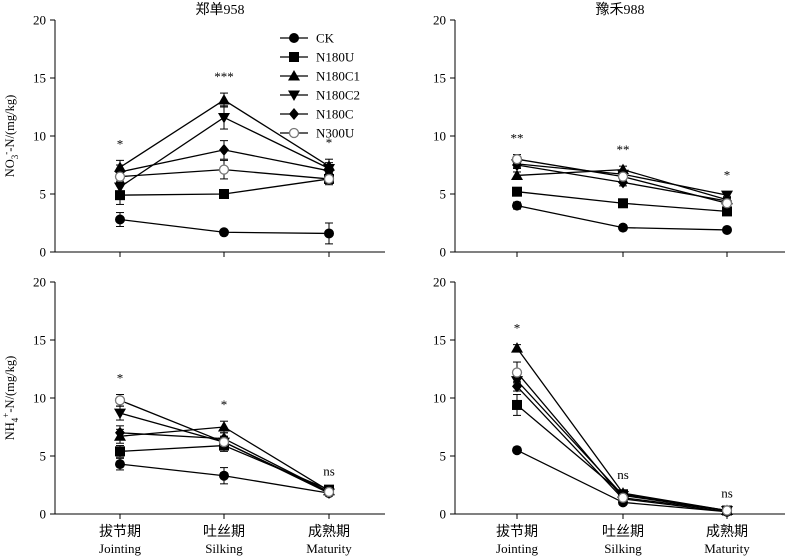  Describe the element at coordinates (338, 76) in the screenshot. I see `legend-label: N180C1` at that location.